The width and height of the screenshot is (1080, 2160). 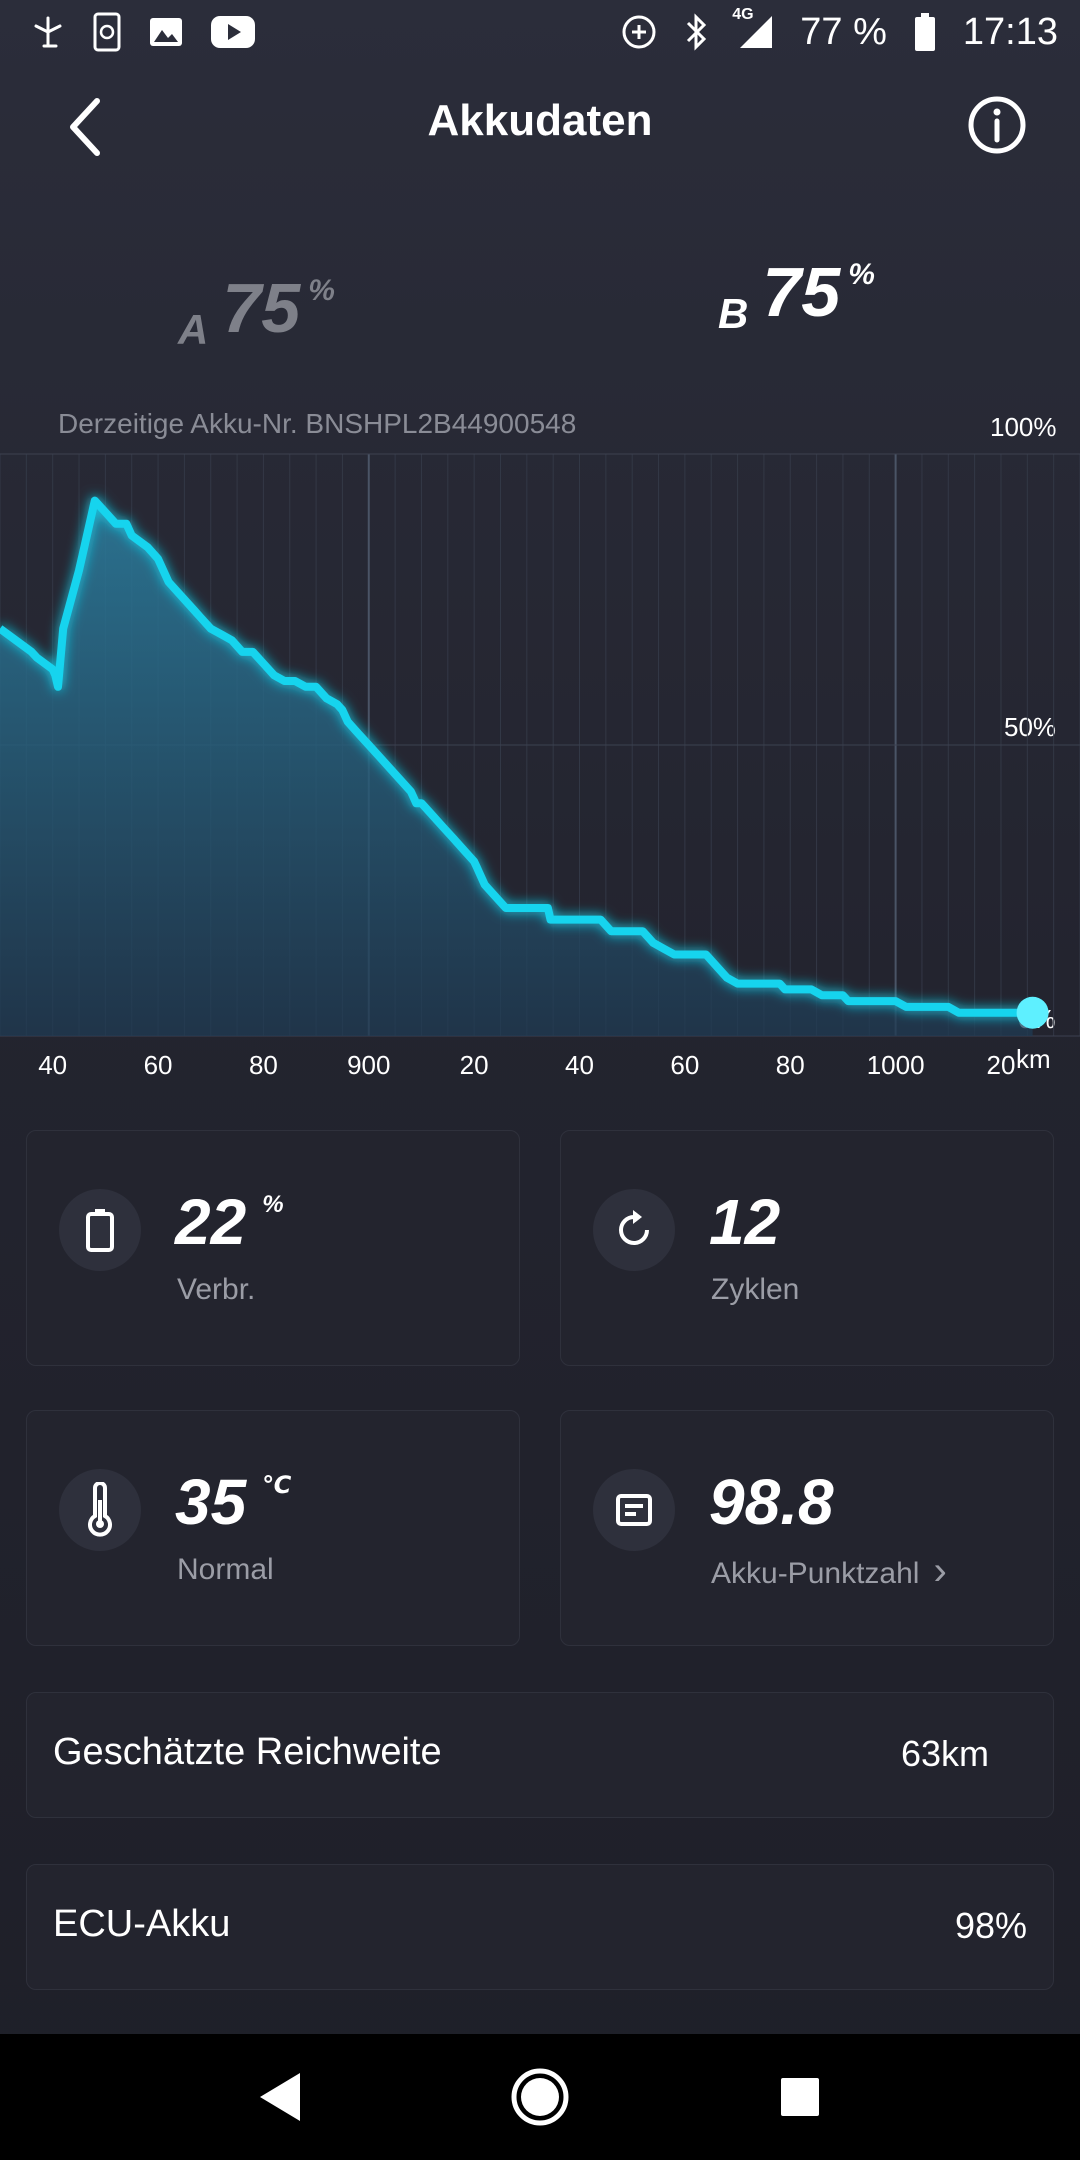 I want to click on back-button, so click(x=85, y=127).